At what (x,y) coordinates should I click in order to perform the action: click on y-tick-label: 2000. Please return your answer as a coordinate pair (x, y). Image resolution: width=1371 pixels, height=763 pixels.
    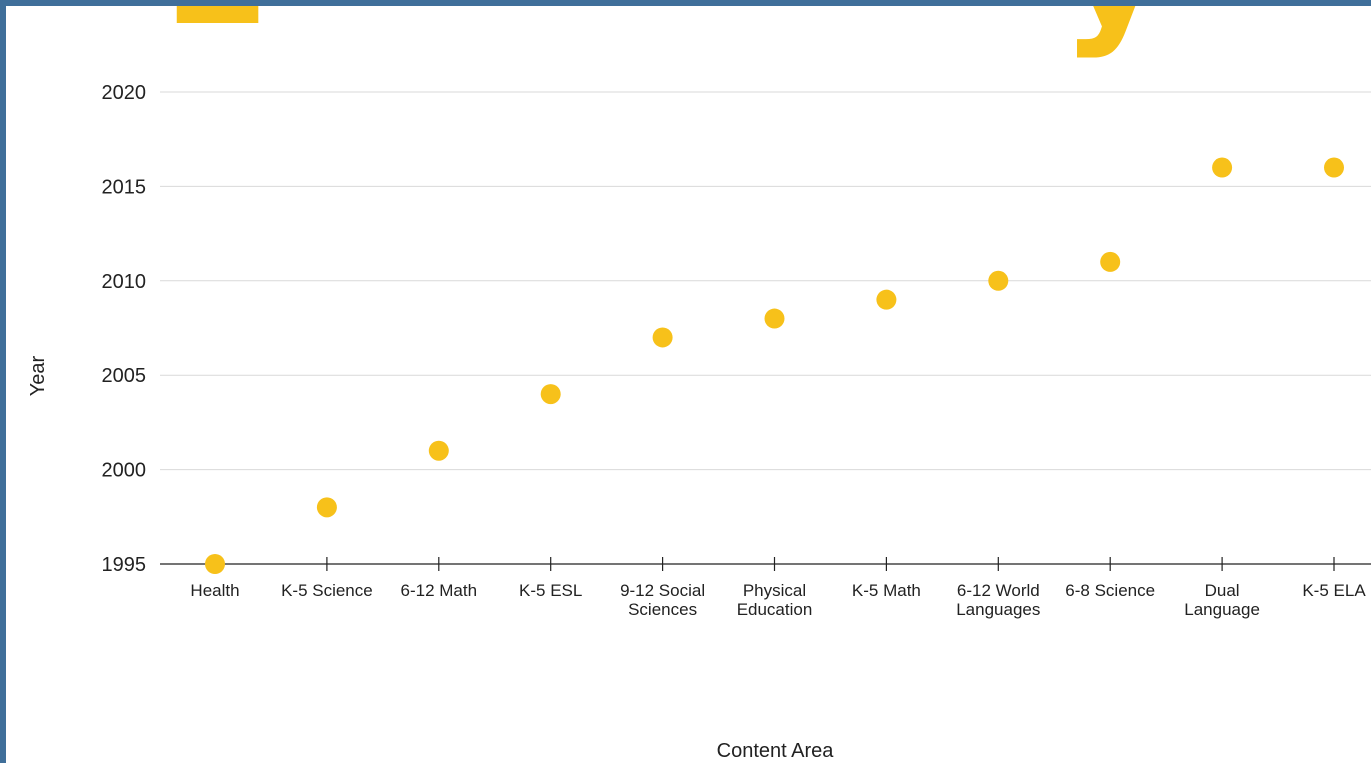
    Looking at the image, I should click on (124, 471).